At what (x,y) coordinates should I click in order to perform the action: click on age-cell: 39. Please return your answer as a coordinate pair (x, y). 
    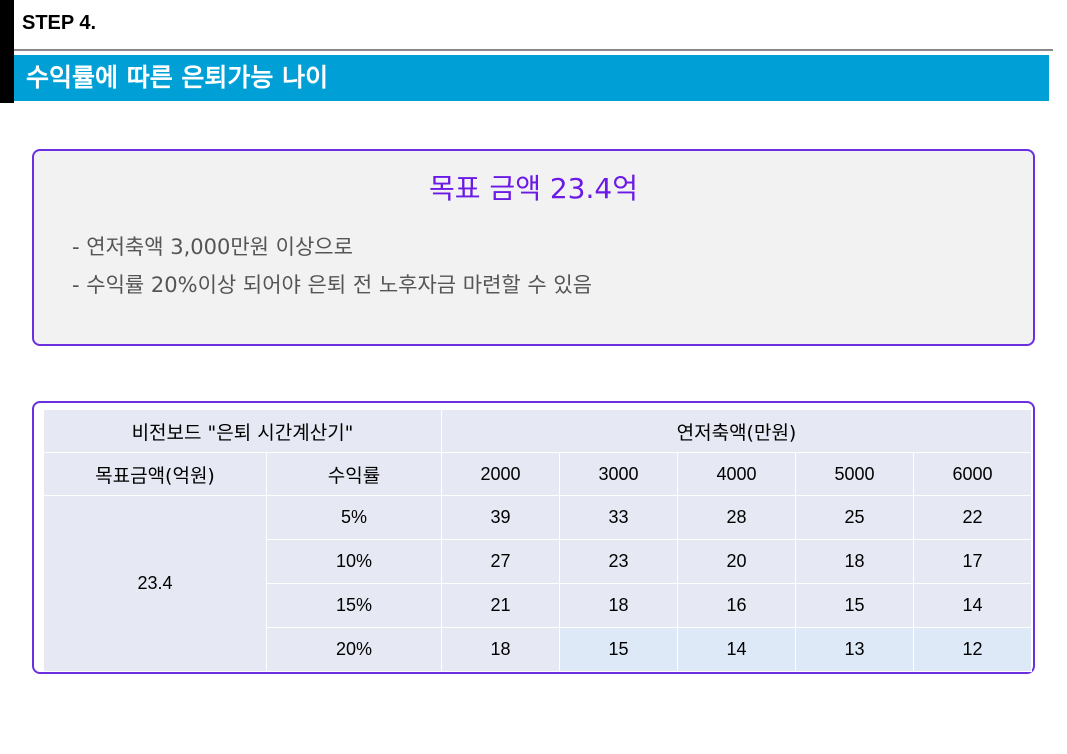
    Looking at the image, I should click on (500, 517).